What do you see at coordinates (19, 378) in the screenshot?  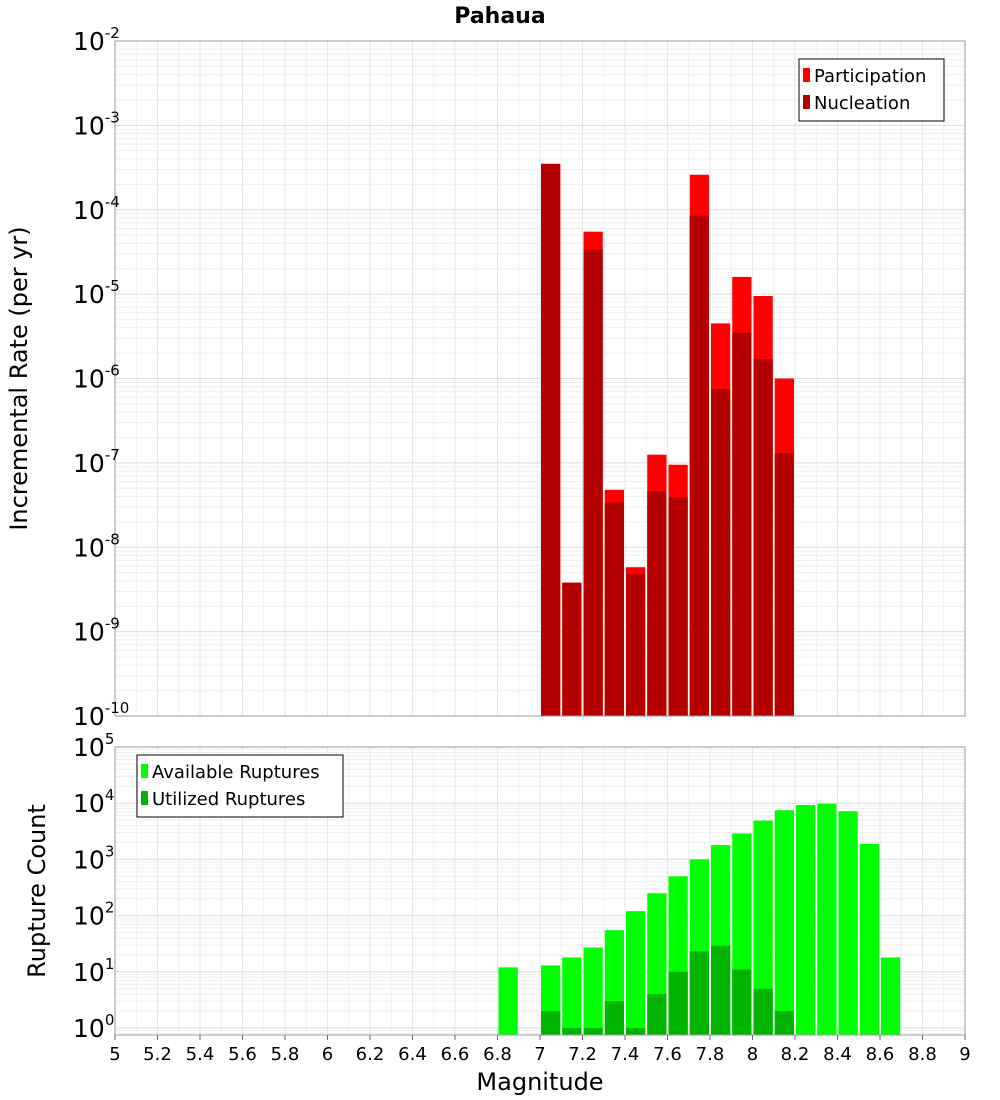 I see `top-y-axis-label: Incremental Rate (per yr)` at bounding box center [19, 378].